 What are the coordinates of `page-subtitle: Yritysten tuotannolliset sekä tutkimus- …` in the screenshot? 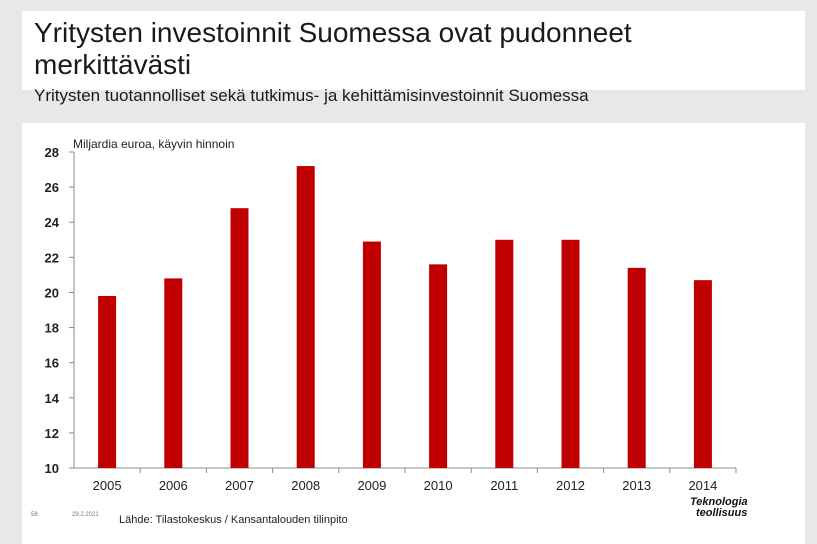 It's located at (311, 95).